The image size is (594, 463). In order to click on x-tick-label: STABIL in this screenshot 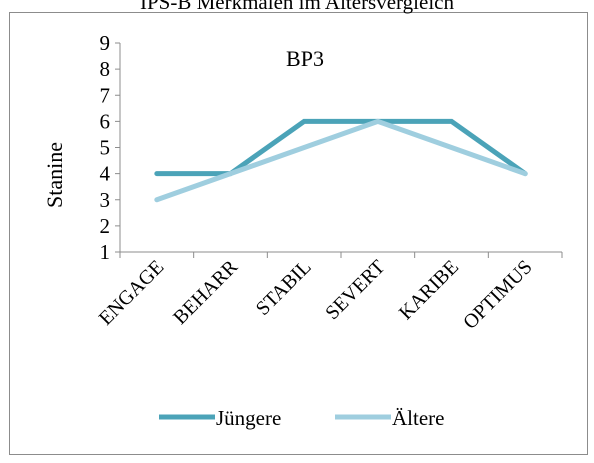, I will do `click(284, 288)`.